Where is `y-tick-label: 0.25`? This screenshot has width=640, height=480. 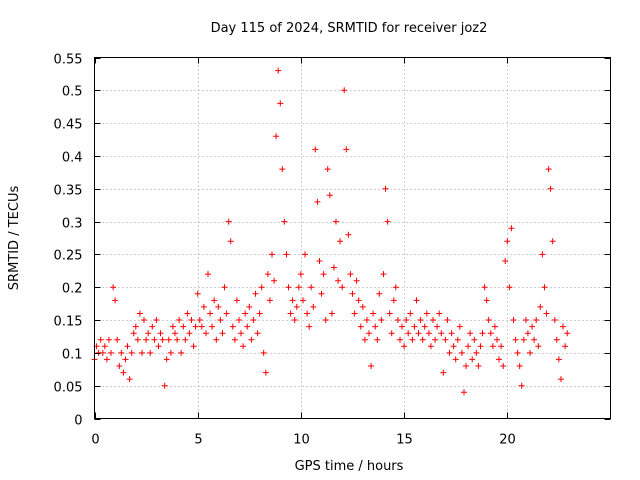
y-tick-label: 0.25 is located at coordinates (68, 256).